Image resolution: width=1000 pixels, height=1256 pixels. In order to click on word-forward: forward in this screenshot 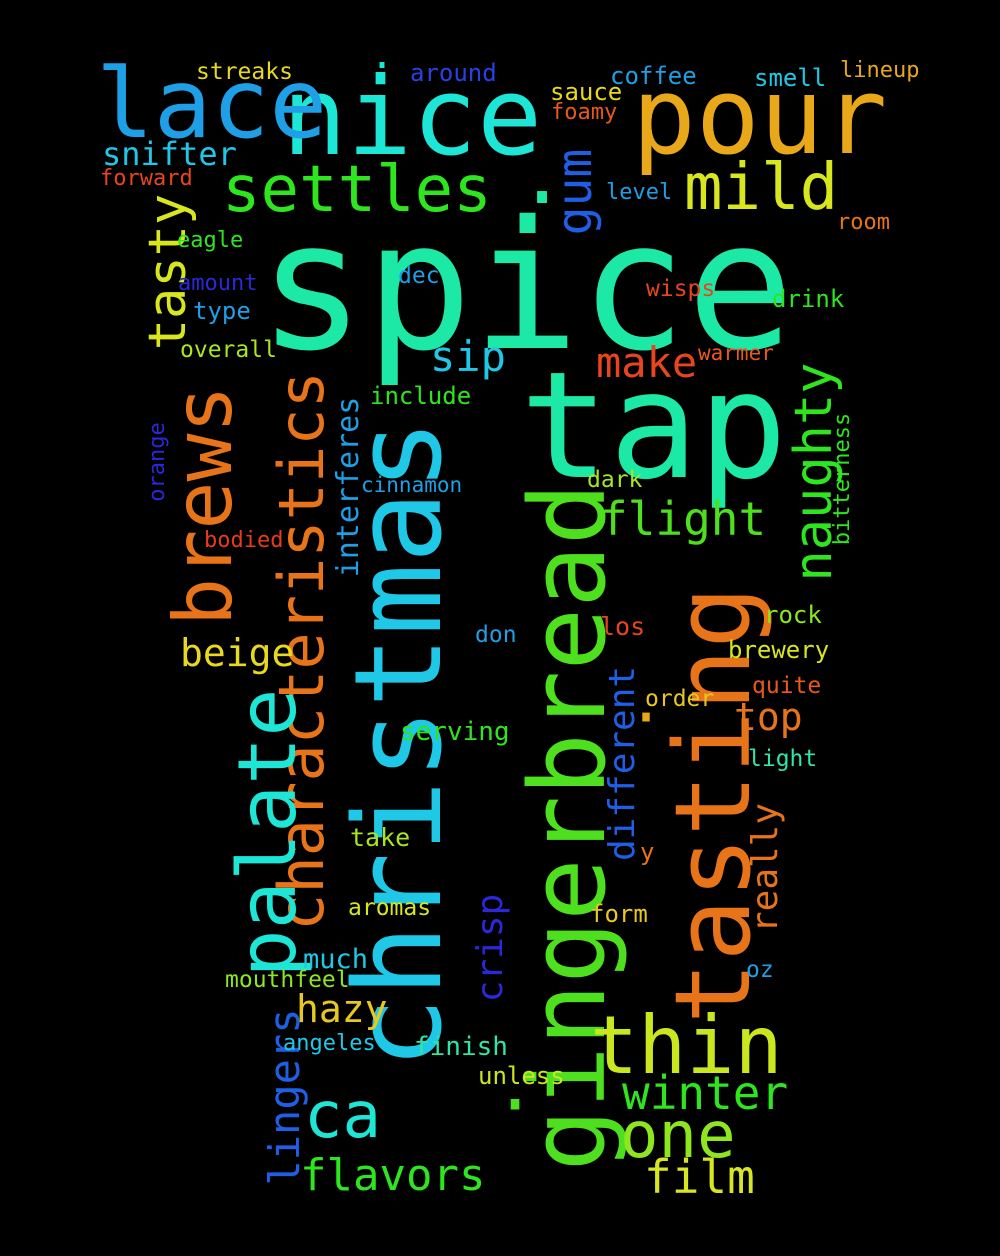, I will do `click(146, 178)`.